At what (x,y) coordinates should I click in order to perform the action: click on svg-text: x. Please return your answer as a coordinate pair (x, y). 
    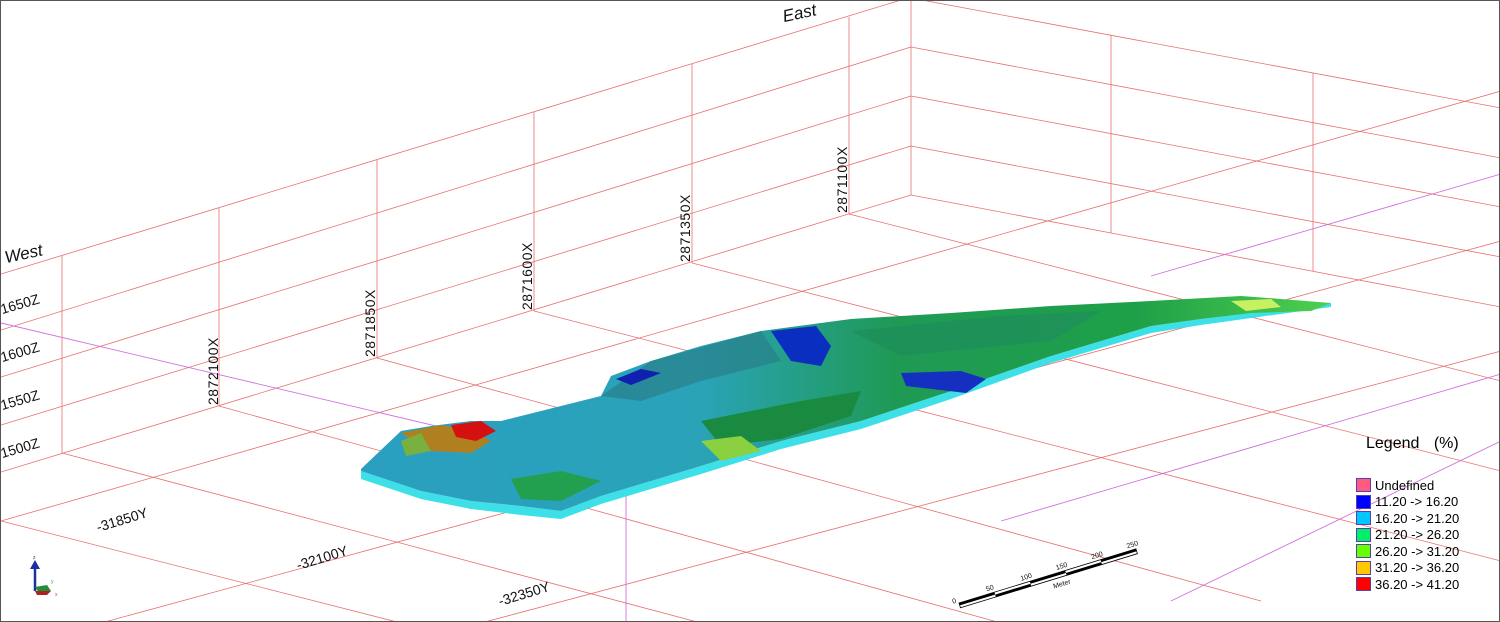
    Looking at the image, I should click on (56, 594).